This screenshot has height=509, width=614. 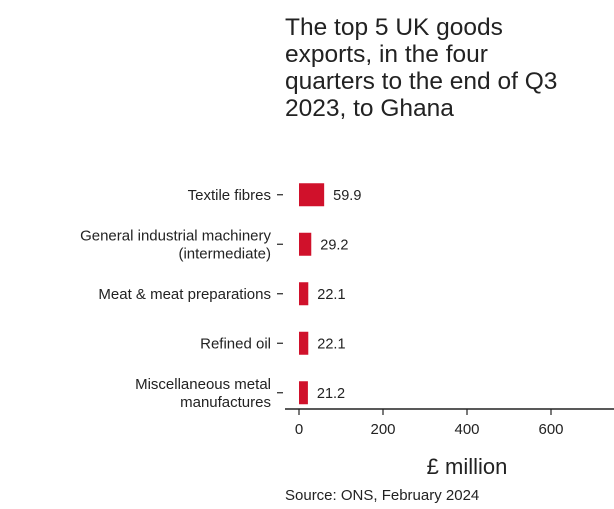 I want to click on category-label: Textile fibres, so click(x=229, y=195).